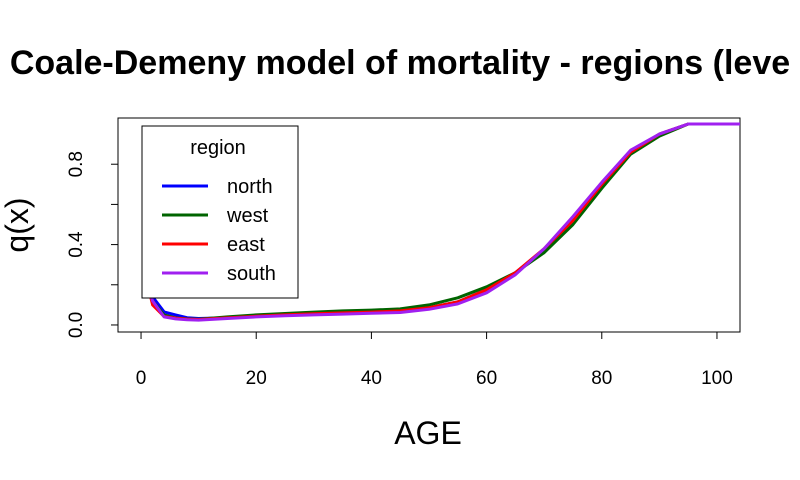  Describe the element at coordinates (76, 164) in the screenshot. I see `y-tick-label: 0.8` at that location.